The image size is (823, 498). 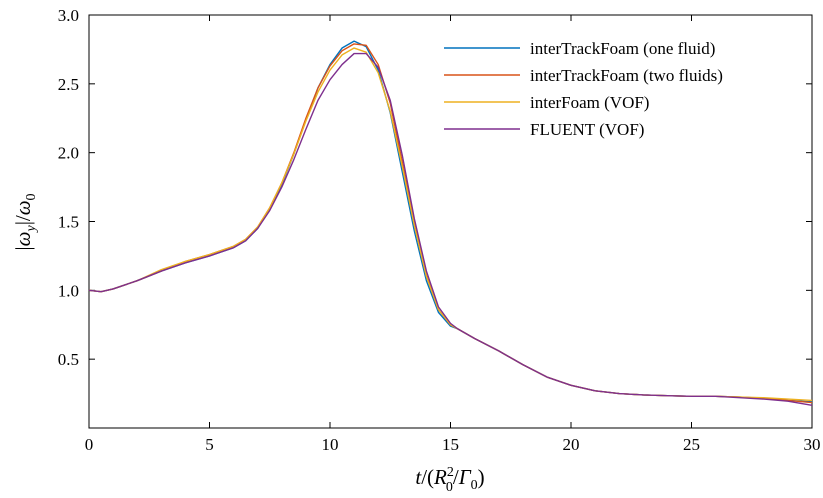 I want to click on legend-label: FLUENT (VOF), so click(x=587, y=129).